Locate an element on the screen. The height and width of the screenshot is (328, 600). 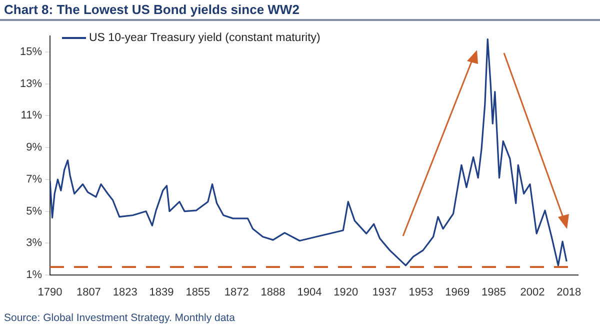
x-tick-label: 2018 is located at coordinates (569, 292).